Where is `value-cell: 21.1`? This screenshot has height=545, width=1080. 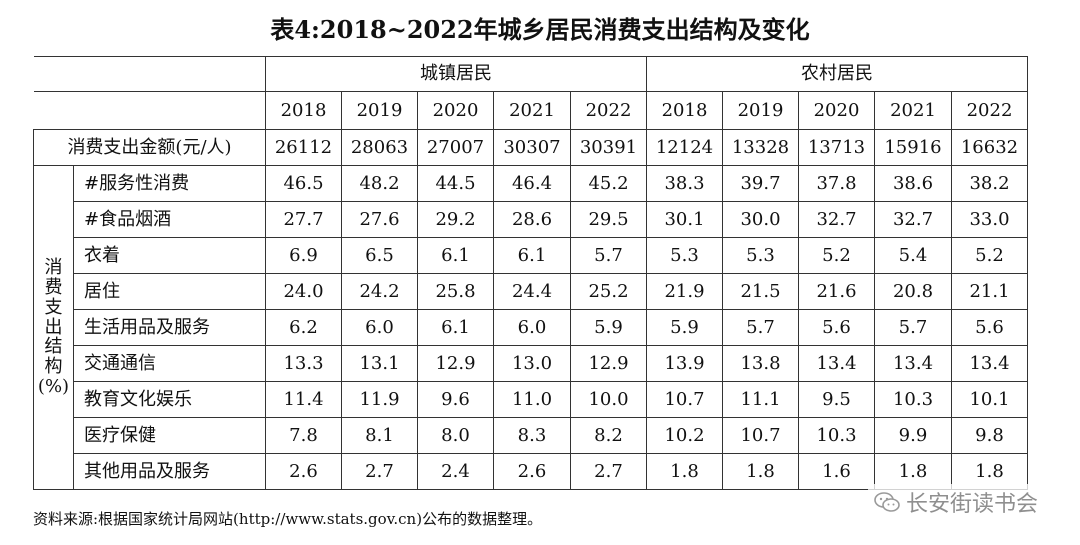 value-cell: 21.1 is located at coordinates (989, 291).